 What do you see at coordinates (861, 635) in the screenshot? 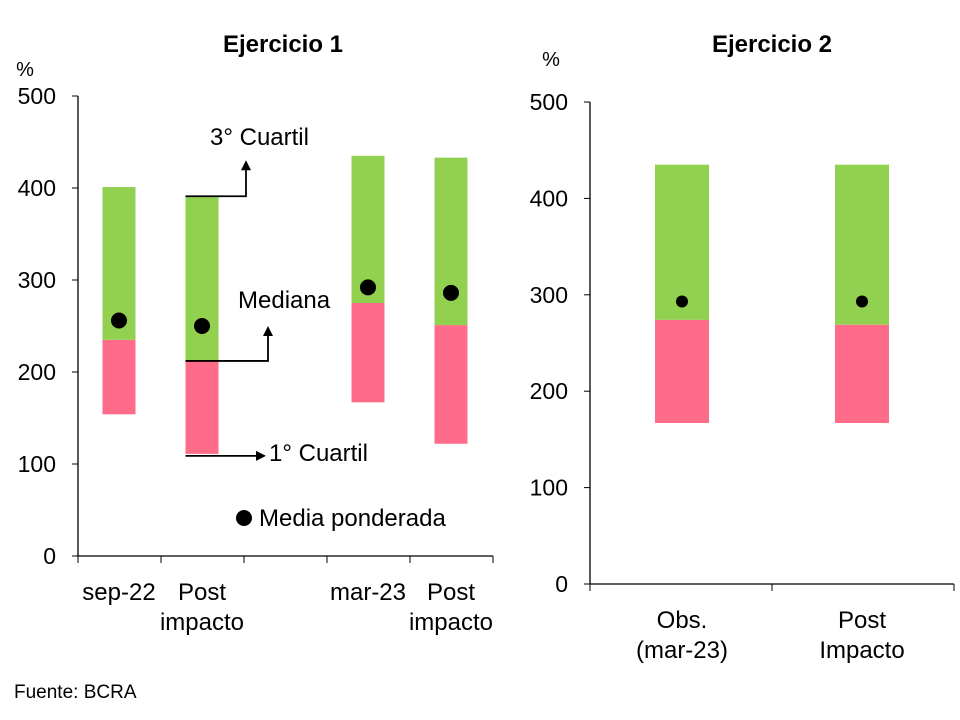
I see `x-tick-label: Post Impacto` at bounding box center [861, 635].